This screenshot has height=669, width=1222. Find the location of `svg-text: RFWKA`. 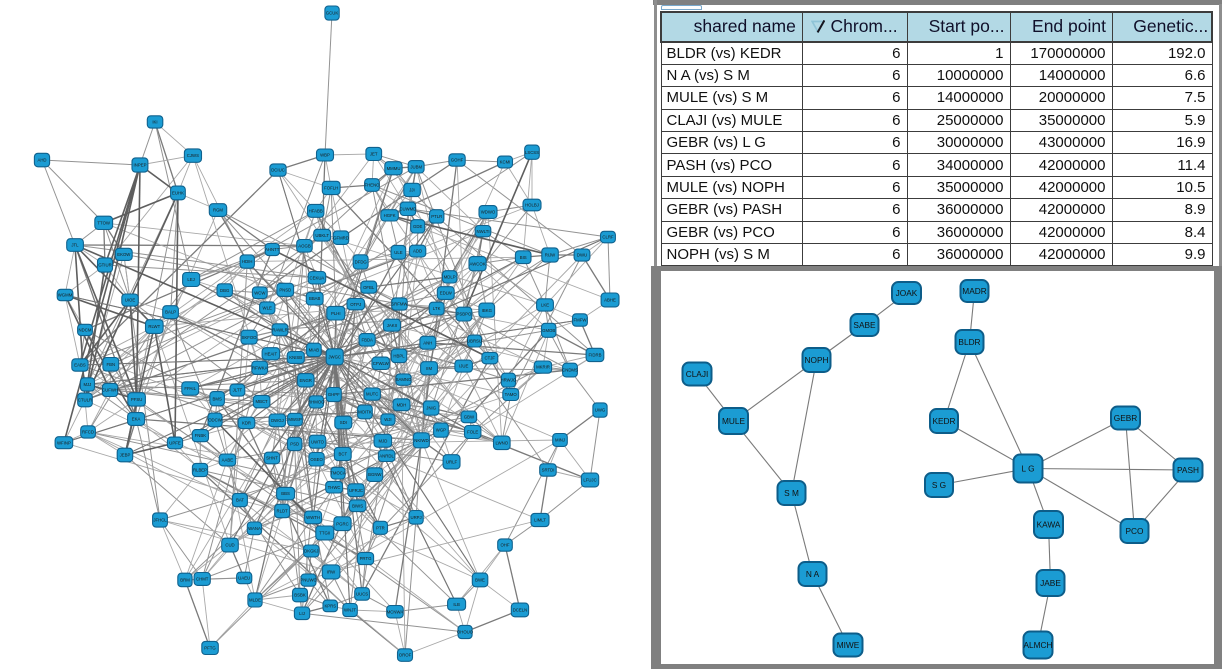

svg-text: RFWKA is located at coordinates (260, 367).